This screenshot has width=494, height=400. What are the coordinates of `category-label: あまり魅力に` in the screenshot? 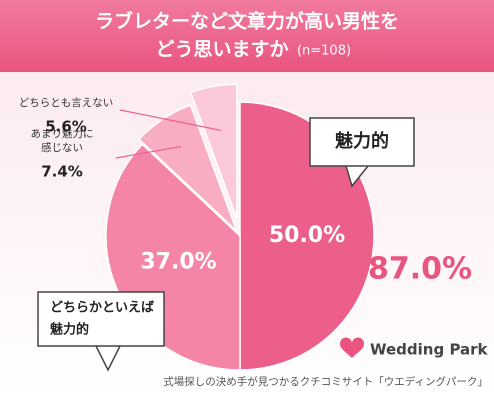 It's located at (62, 133).